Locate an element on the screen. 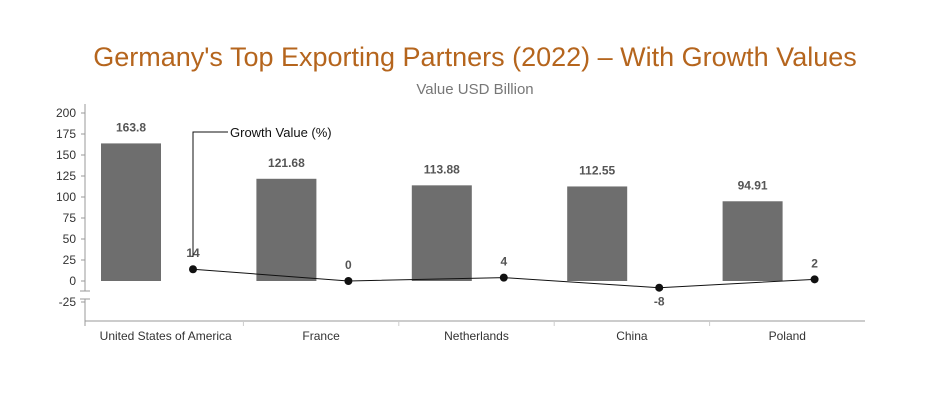 The image size is (950, 400). y-axis: 200 175 150 125 100 75 50 25 0 -25 is located at coordinates (73, 215).